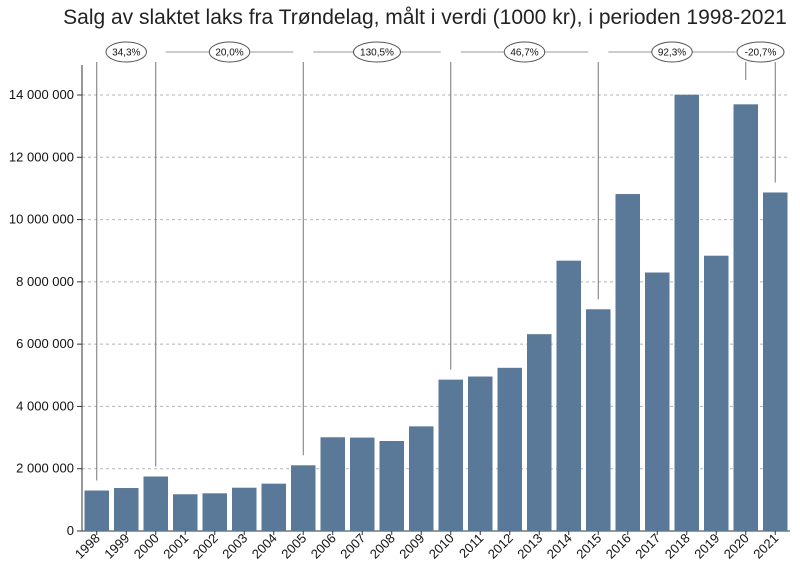  Describe the element at coordinates (657, 401) in the screenshot. I see `bar-2017` at that location.